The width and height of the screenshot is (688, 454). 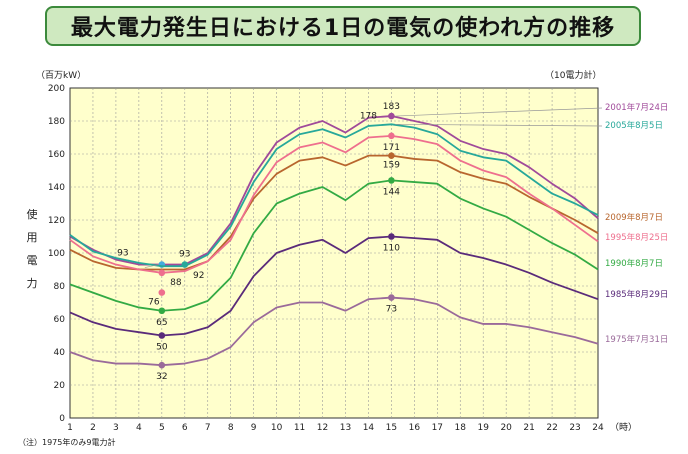 I want to click on series-legend-label: 2005年8月5日, so click(x=634, y=125).